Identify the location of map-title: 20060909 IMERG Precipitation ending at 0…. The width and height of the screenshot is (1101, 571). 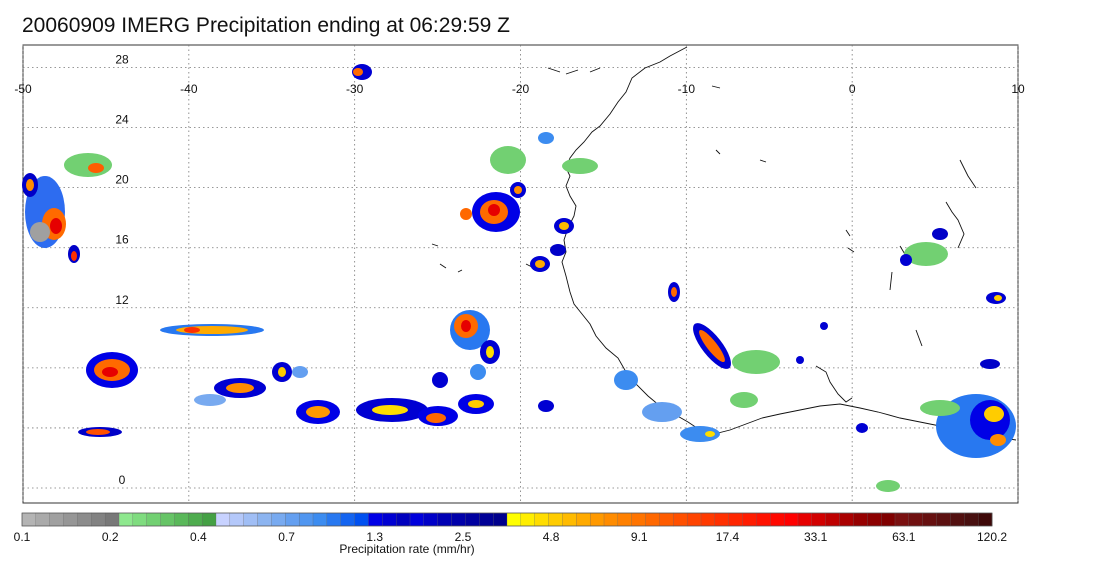
(266, 25).